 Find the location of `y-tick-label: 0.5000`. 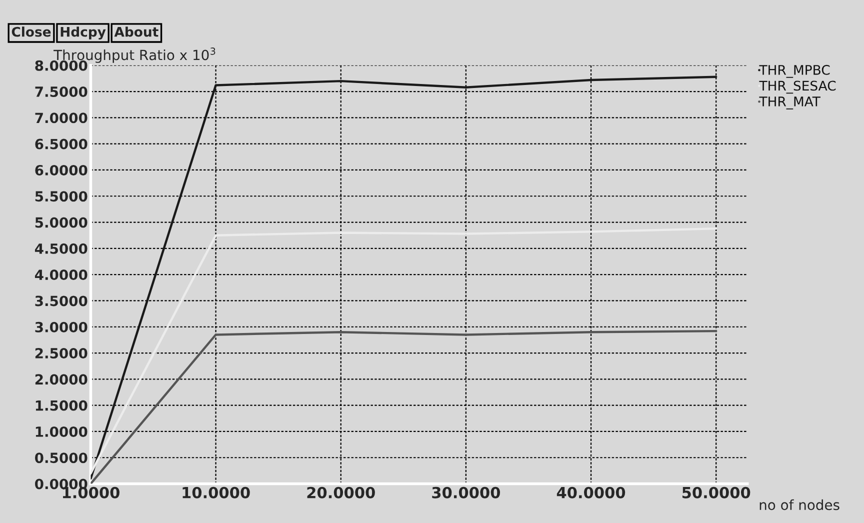

y-tick-label: 0.5000 is located at coordinates (61, 458).